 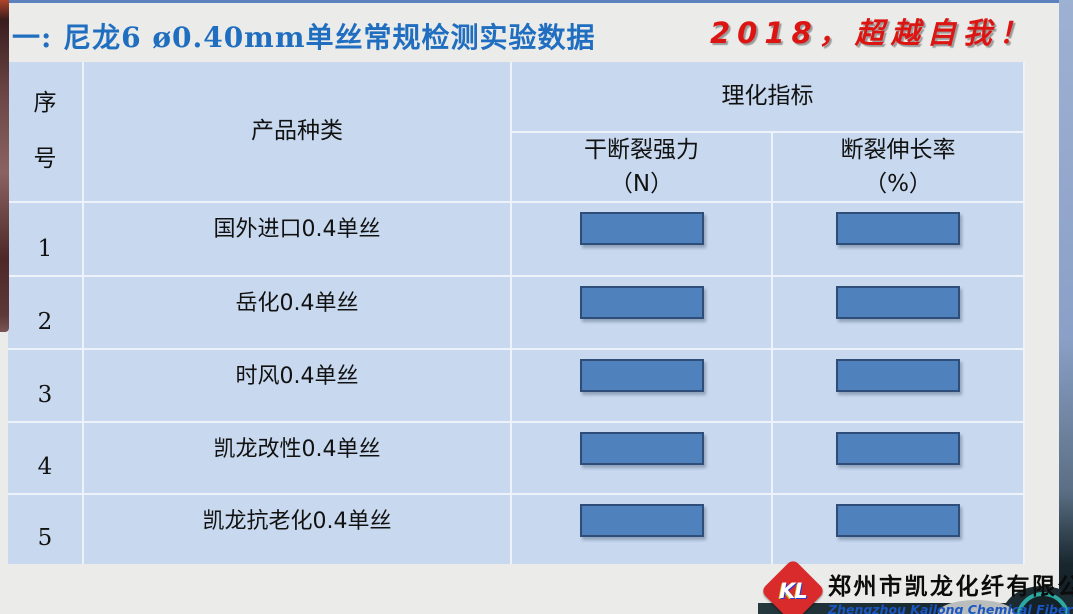 I want to click on row-number: 3, so click(x=45, y=385).